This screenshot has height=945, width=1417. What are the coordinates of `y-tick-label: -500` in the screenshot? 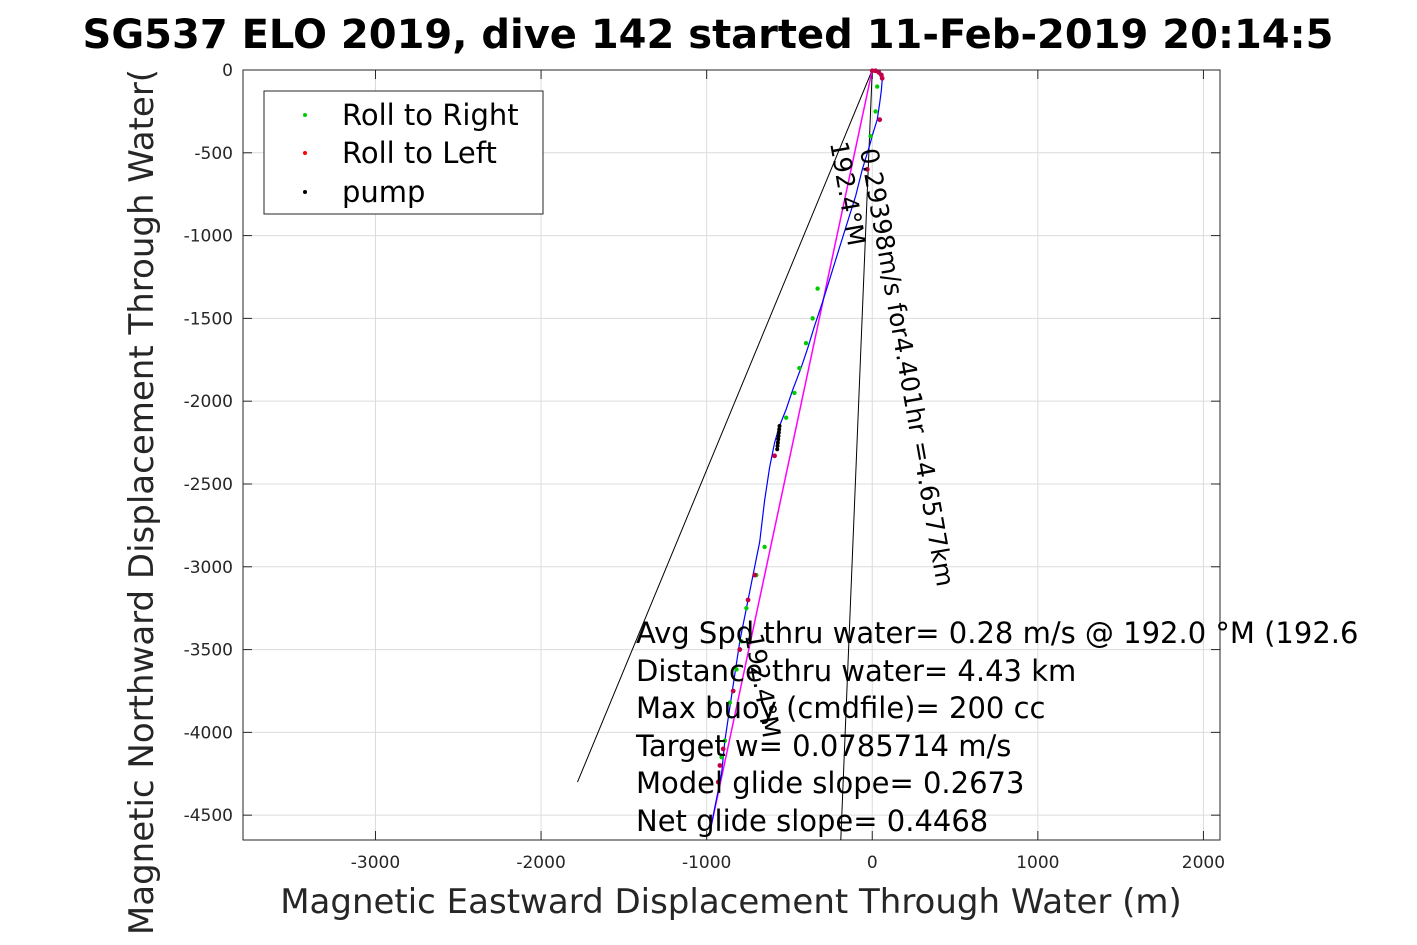 It's located at (213, 154).